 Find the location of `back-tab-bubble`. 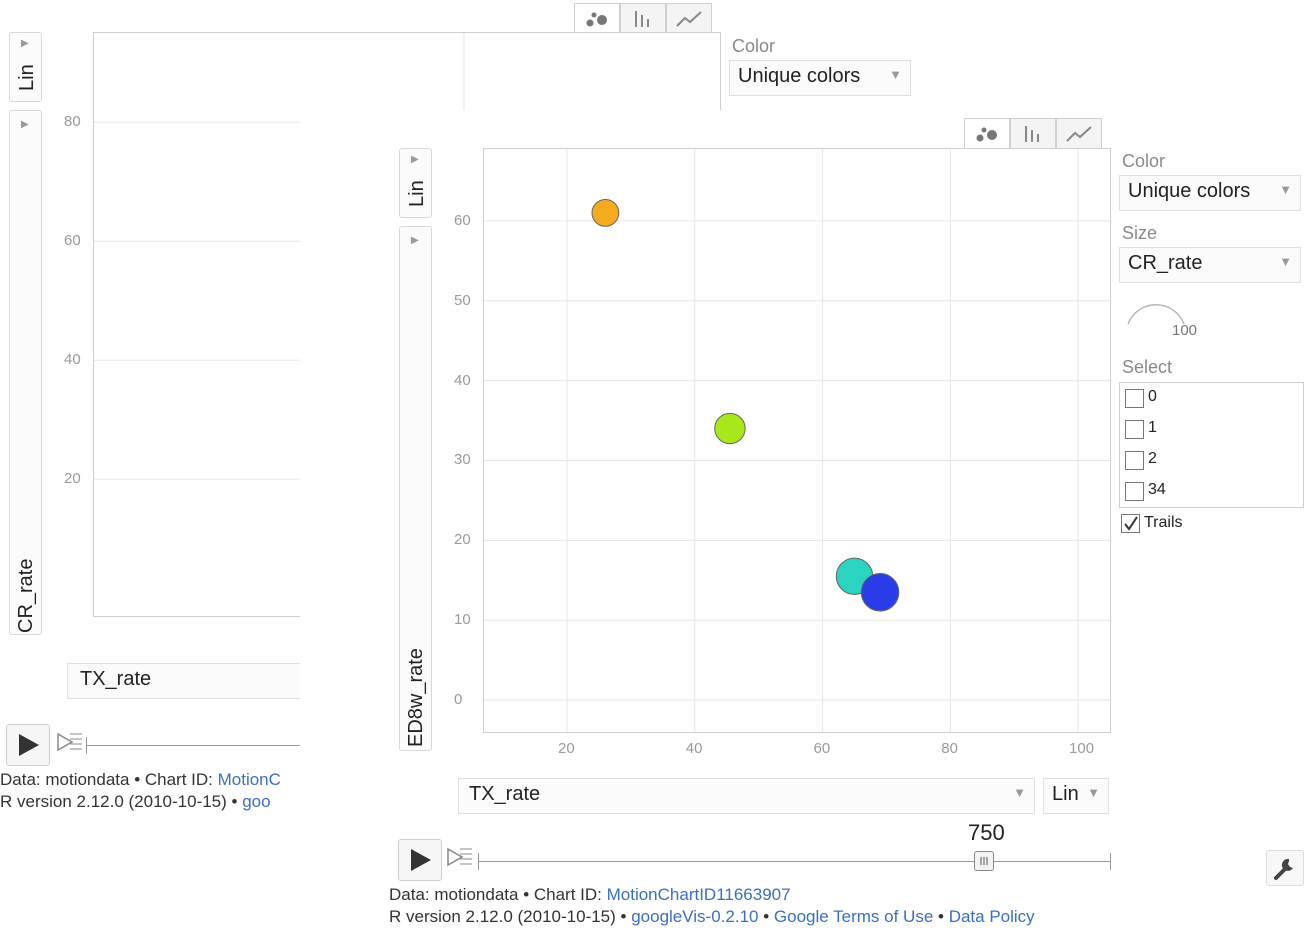

back-tab-bubble is located at coordinates (597, 18).